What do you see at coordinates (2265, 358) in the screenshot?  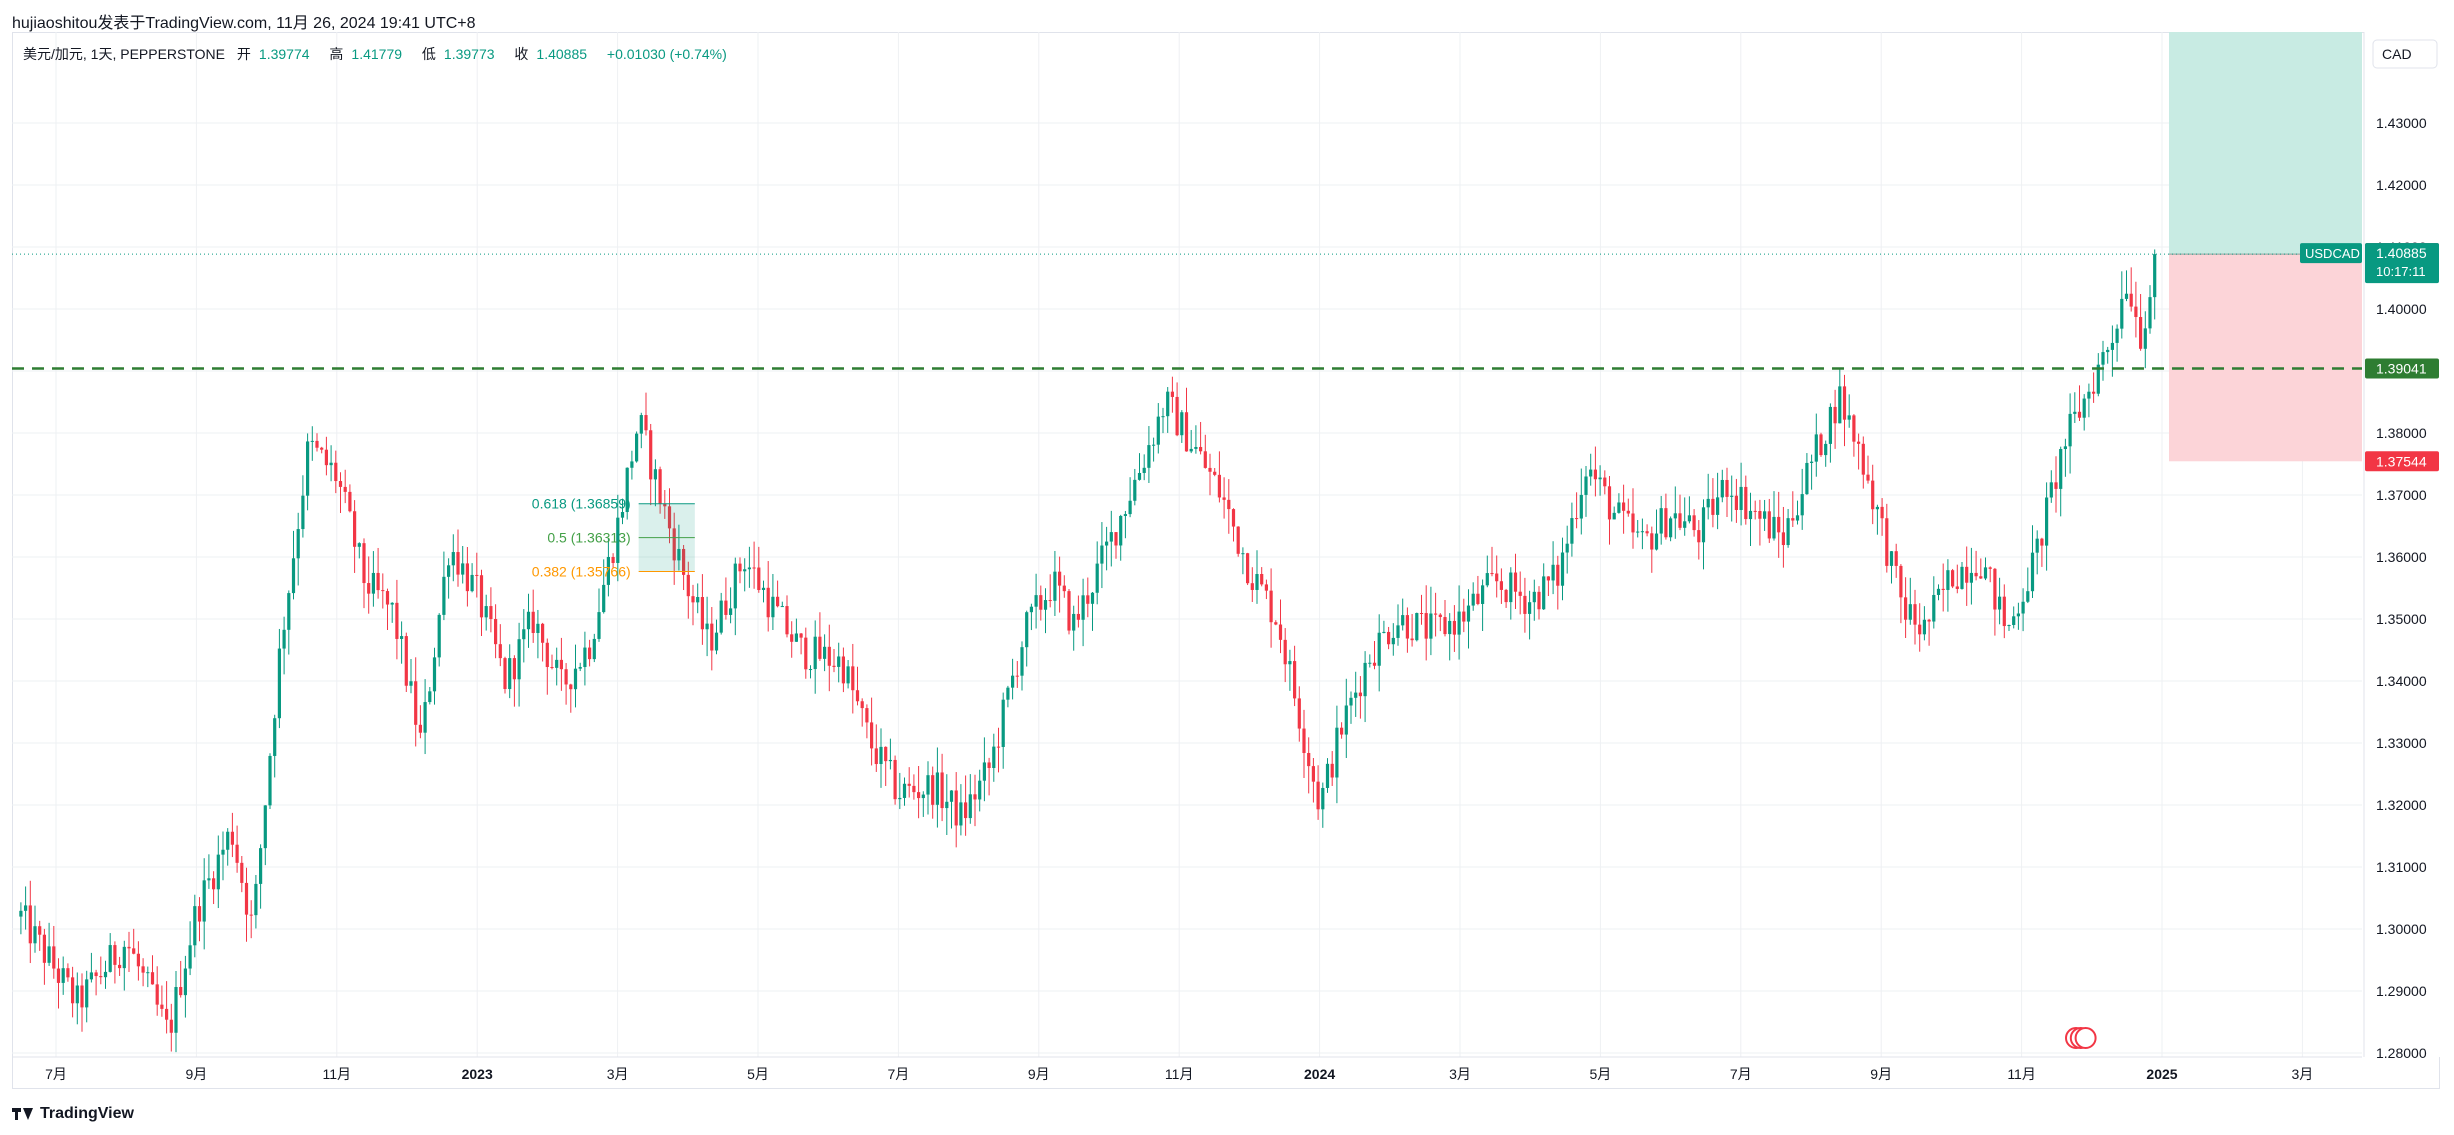 I see `position-loss-zone` at bounding box center [2265, 358].